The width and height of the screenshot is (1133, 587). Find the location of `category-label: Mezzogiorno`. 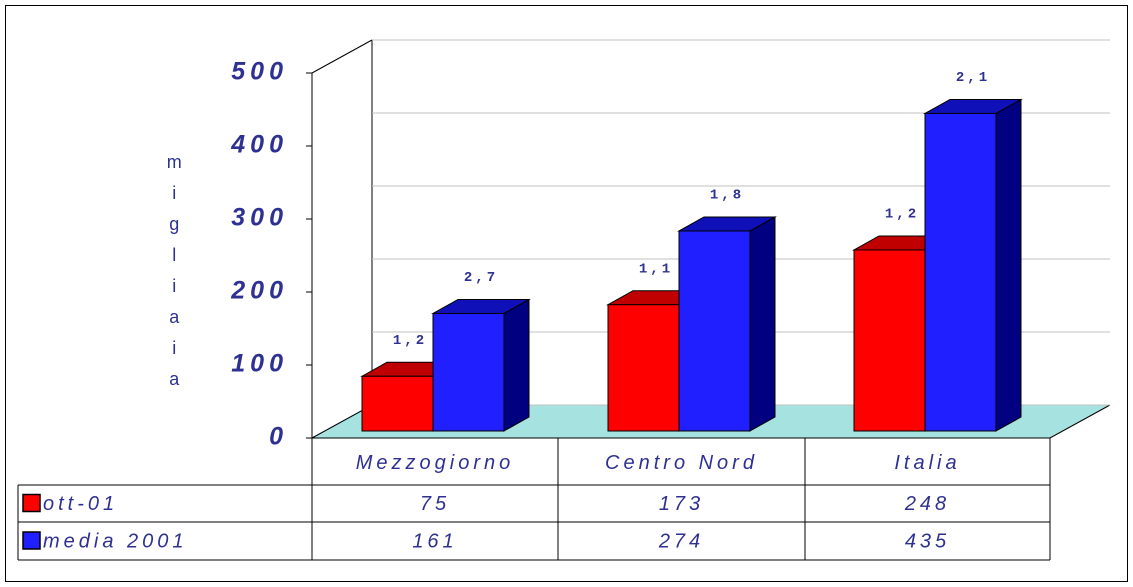

category-label: Mezzogiorno is located at coordinates (435, 463).